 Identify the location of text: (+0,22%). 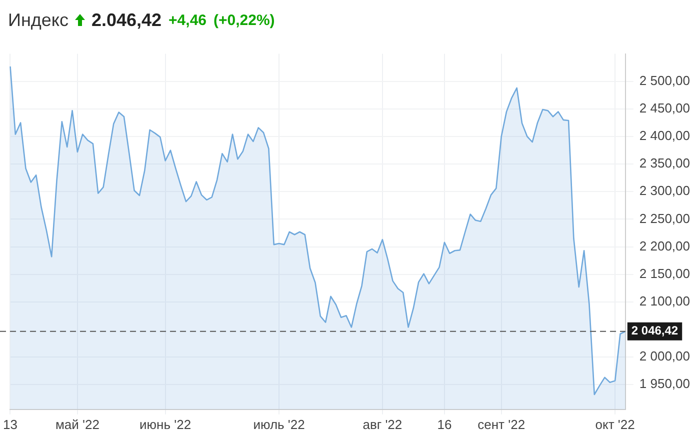
(244, 20).